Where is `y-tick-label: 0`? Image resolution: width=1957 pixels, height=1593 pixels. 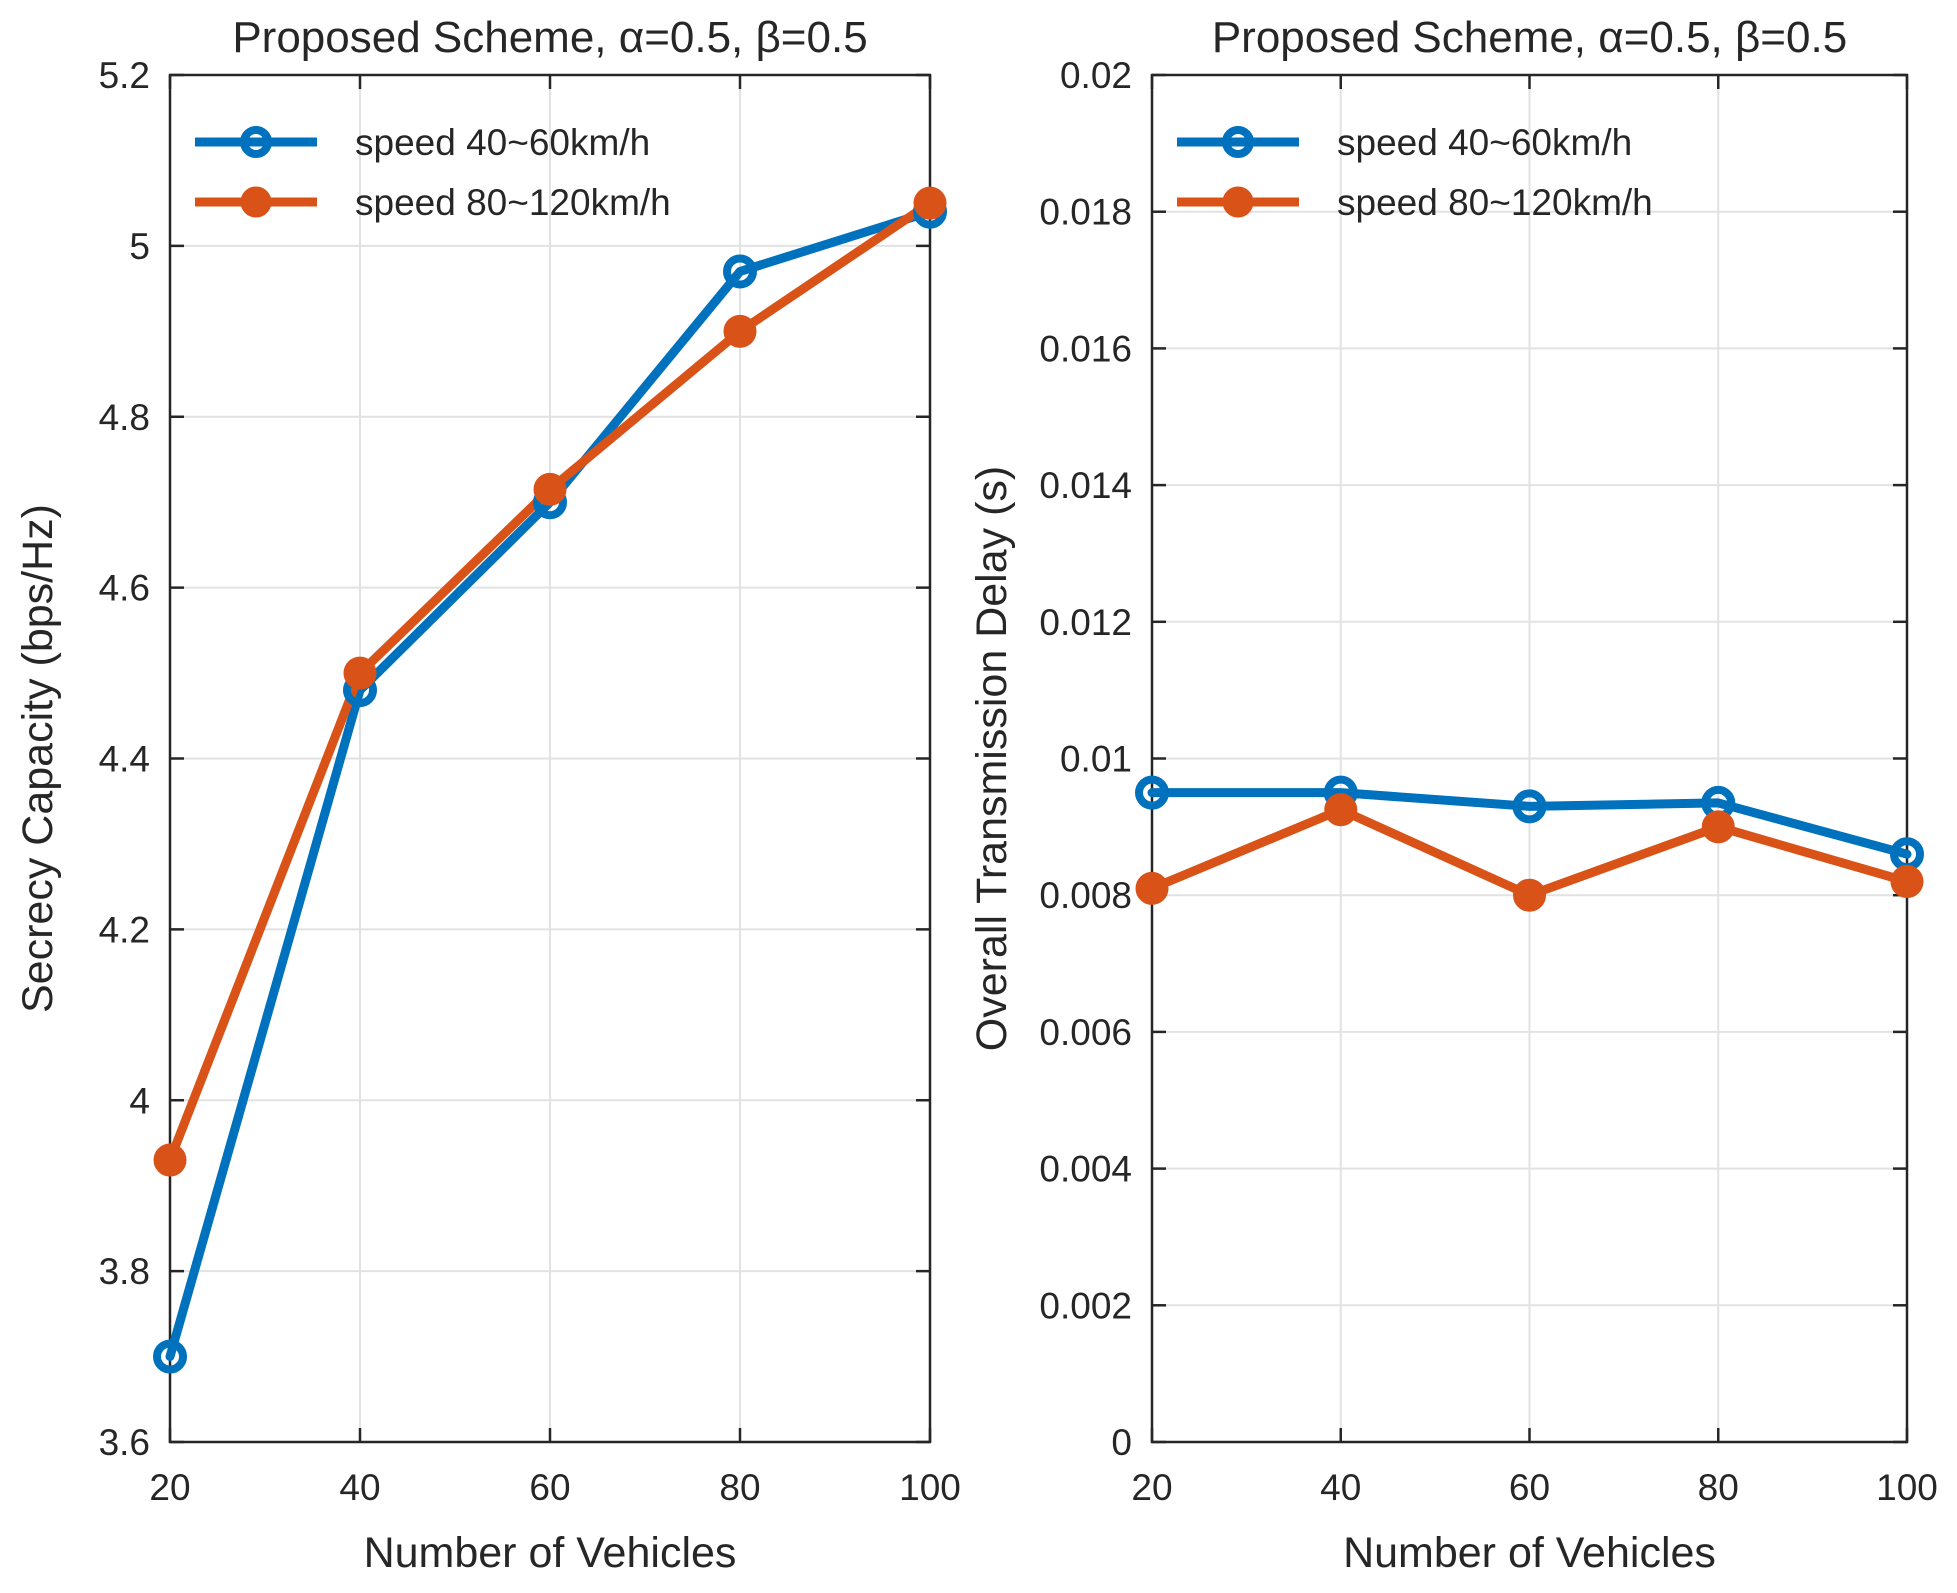
y-tick-label: 0 is located at coordinates (1121, 1442).